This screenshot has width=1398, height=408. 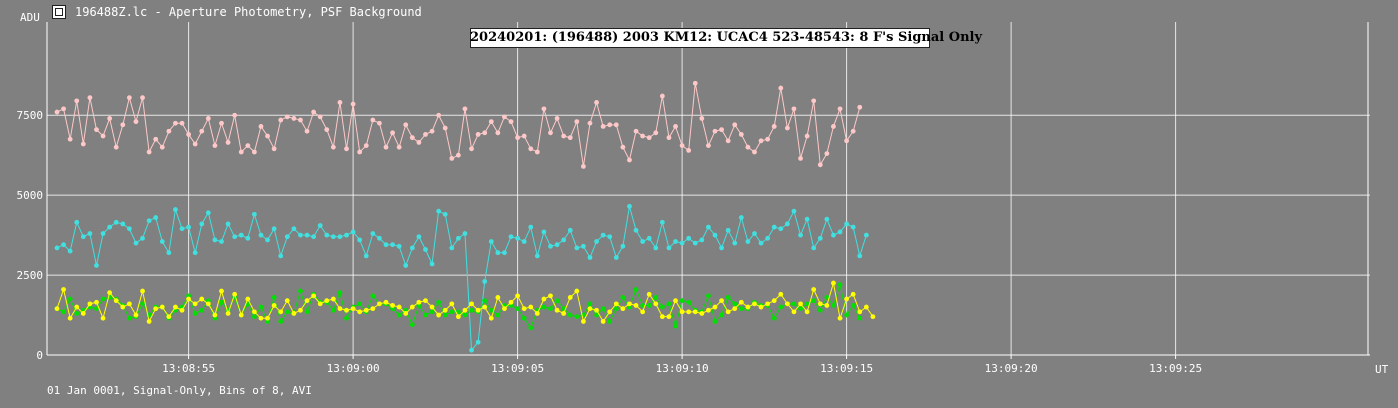 I want to click on x-tick-label: 13:08:55, so click(x=188, y=368).